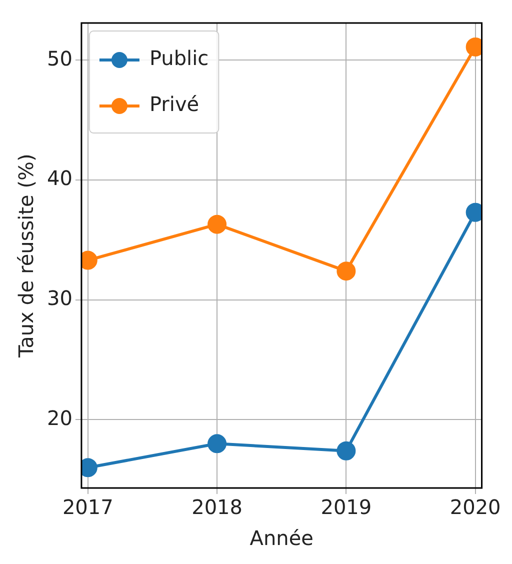  What do you see at coordinates (217, 507) in the screenshot?
I see `x-tick-label: 2018` at bounding box center [217, 507].